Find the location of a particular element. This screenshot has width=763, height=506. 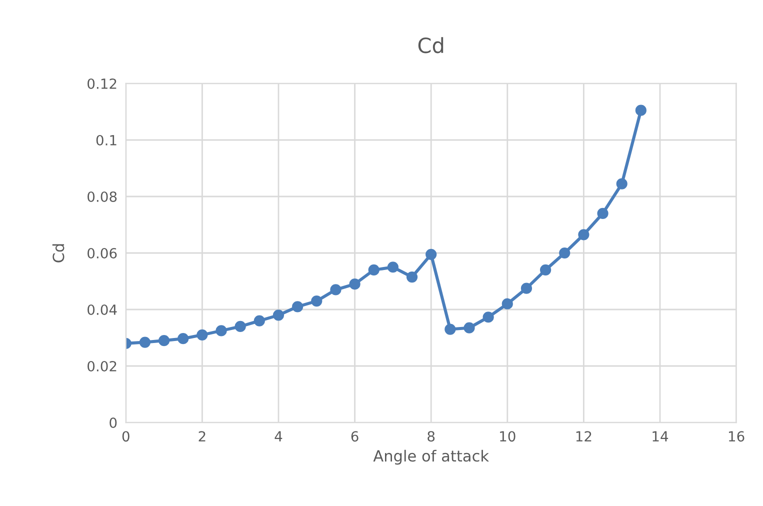

x-tick-label: 4 is located at coordinates (278, 436).